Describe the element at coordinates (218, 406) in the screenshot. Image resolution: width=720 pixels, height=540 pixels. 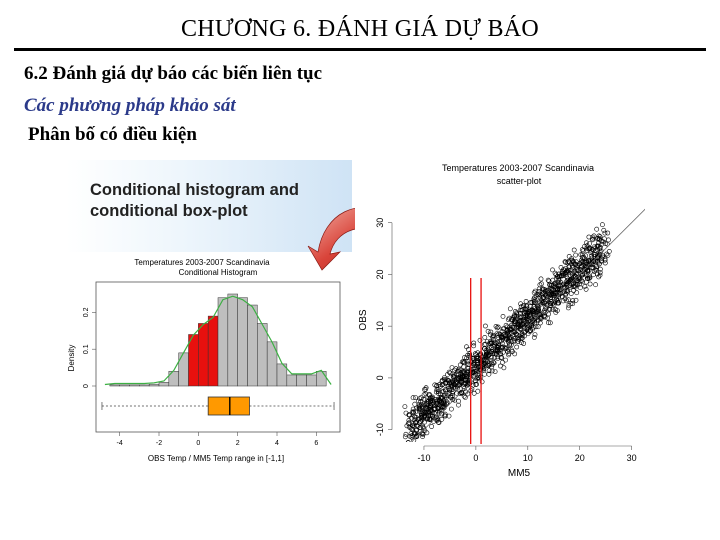
I see `conditional-boxplot` at that location.